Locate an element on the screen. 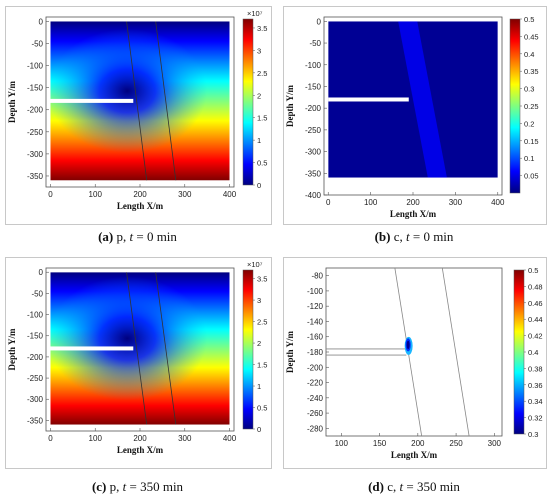  colorbar-tick-label: 0.48 is located at coordinates (535, 286).